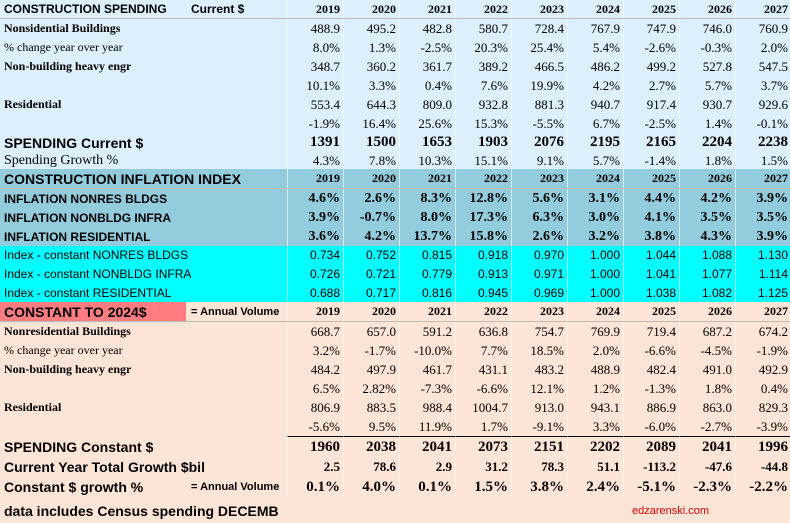 The width and height of the screenshot is (790, 523). I want to click on cell: 12.1%, so click(539, 388).